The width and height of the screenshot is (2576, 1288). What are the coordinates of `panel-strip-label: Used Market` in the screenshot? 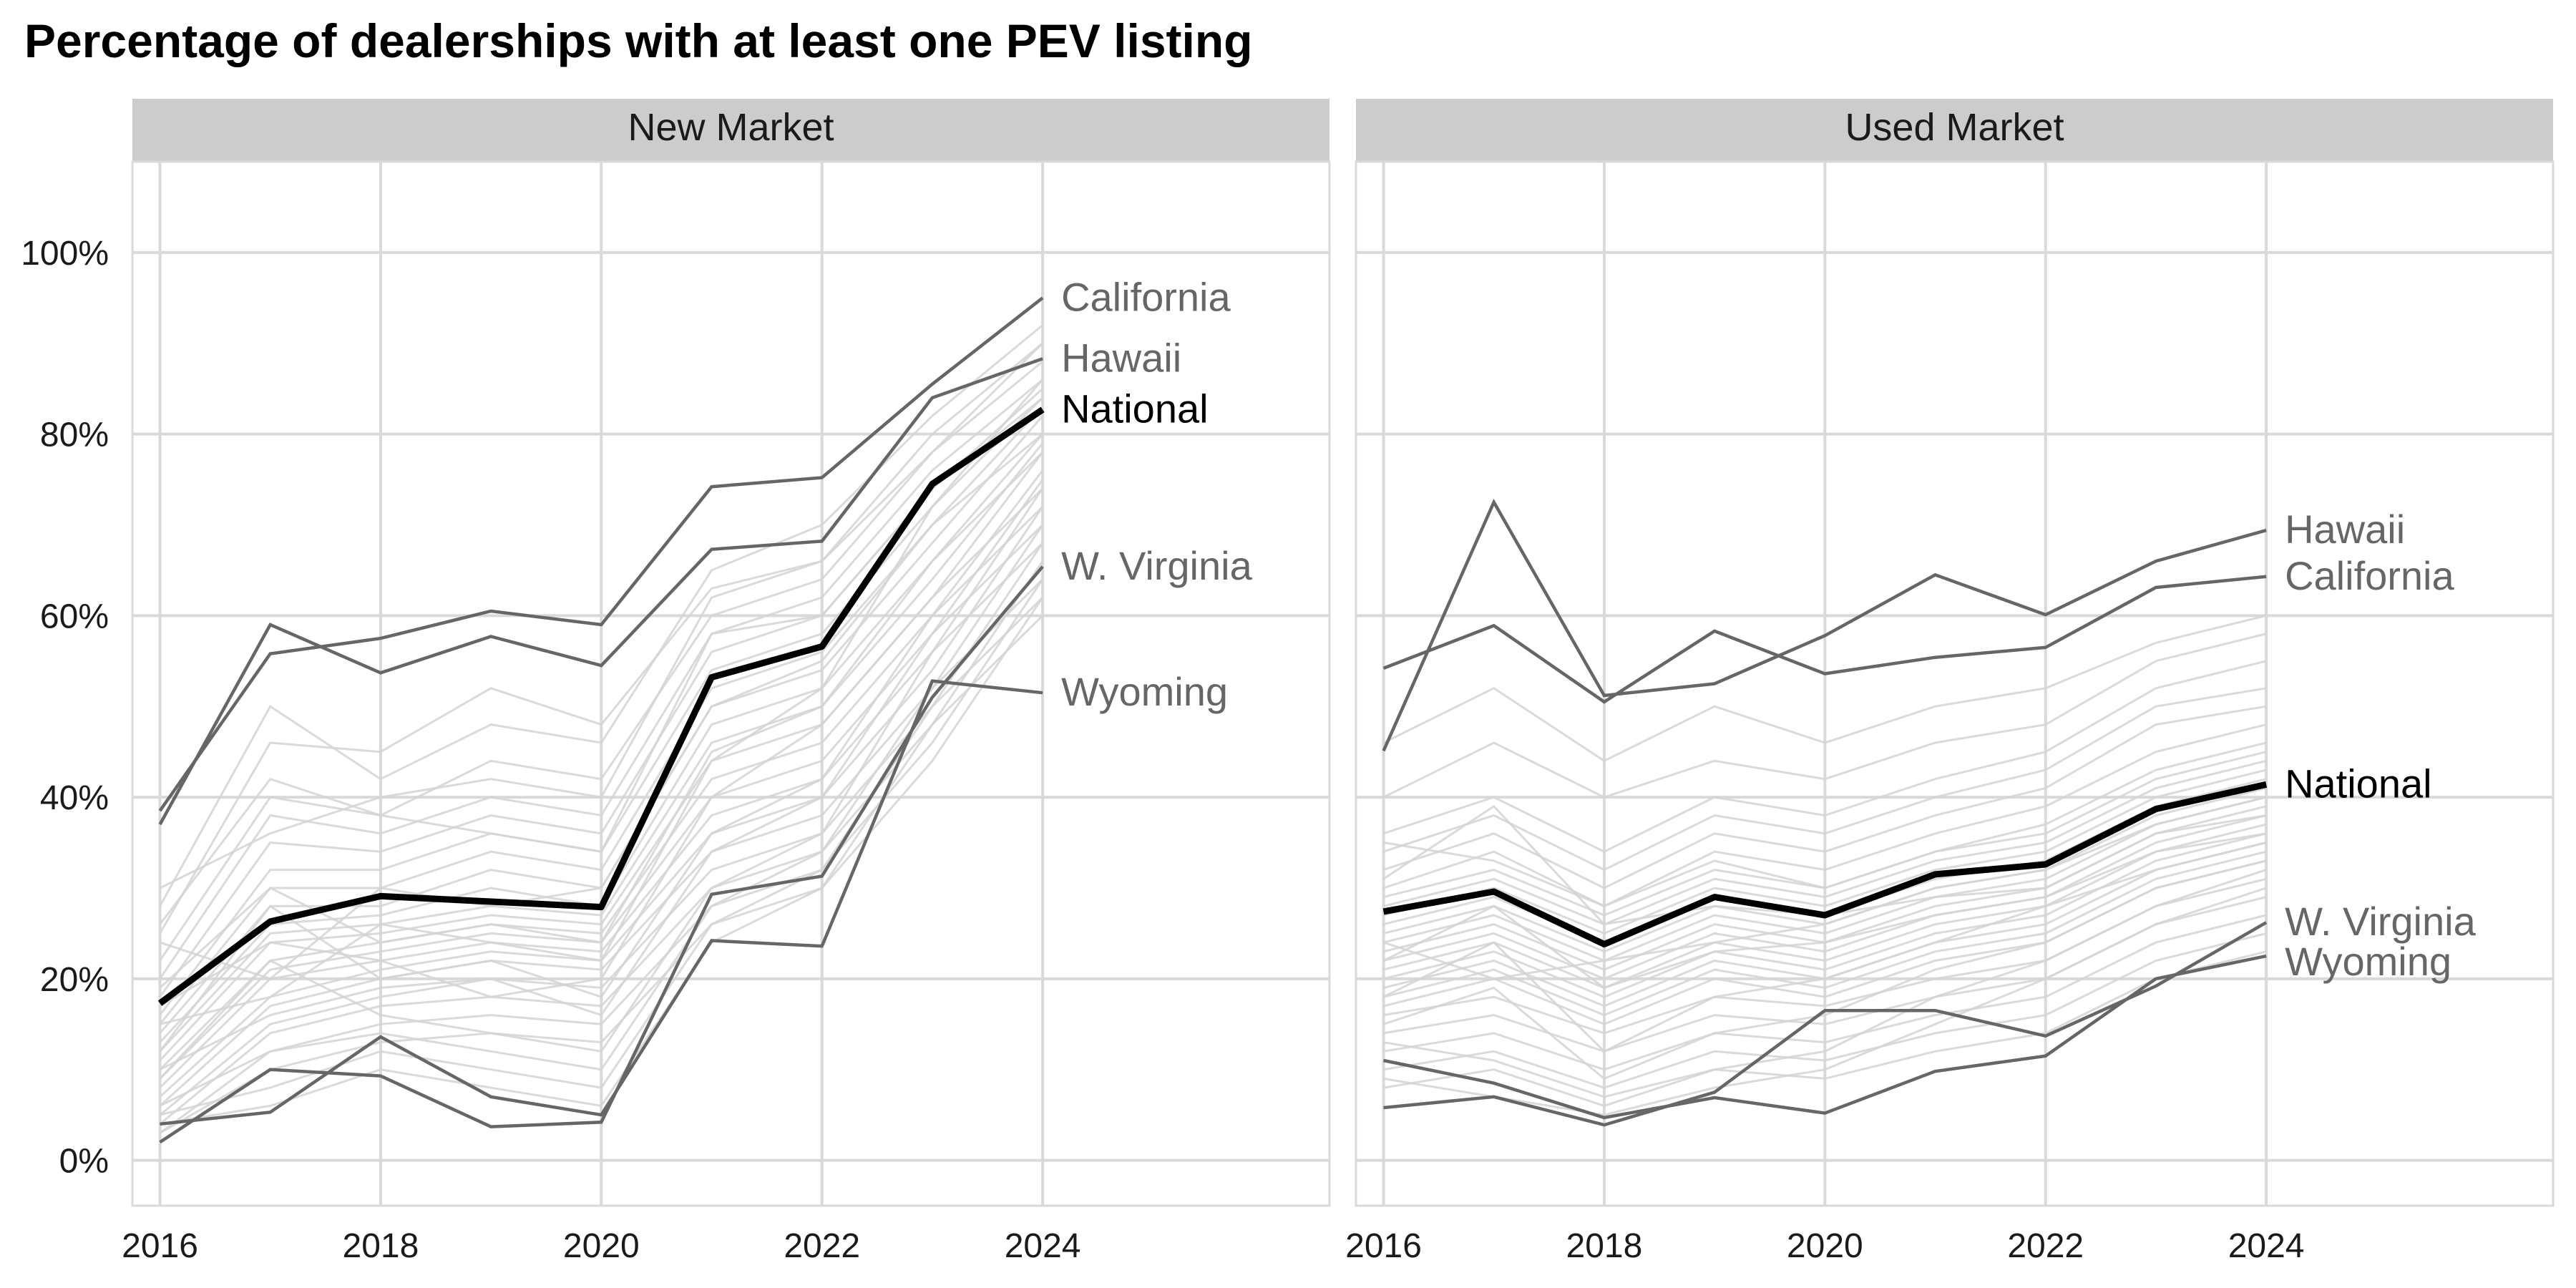 It's located at (1954, 127).